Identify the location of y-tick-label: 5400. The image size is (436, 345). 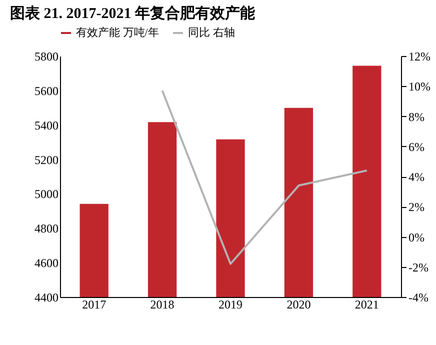
(46, 125).